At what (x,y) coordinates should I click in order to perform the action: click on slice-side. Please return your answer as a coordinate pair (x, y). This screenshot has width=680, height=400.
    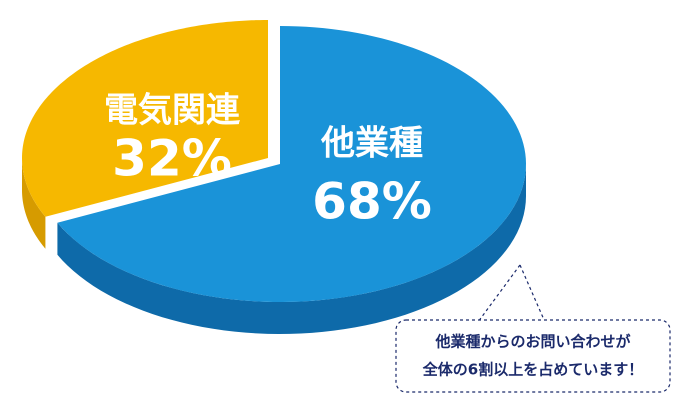
    Looking at the image, I should click on (34, 203).